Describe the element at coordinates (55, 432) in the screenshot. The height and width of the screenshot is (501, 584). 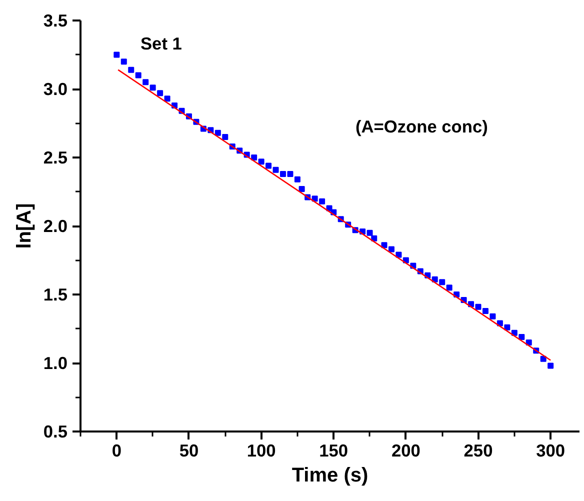
I see `y-tick-label: 0.5` at that location.